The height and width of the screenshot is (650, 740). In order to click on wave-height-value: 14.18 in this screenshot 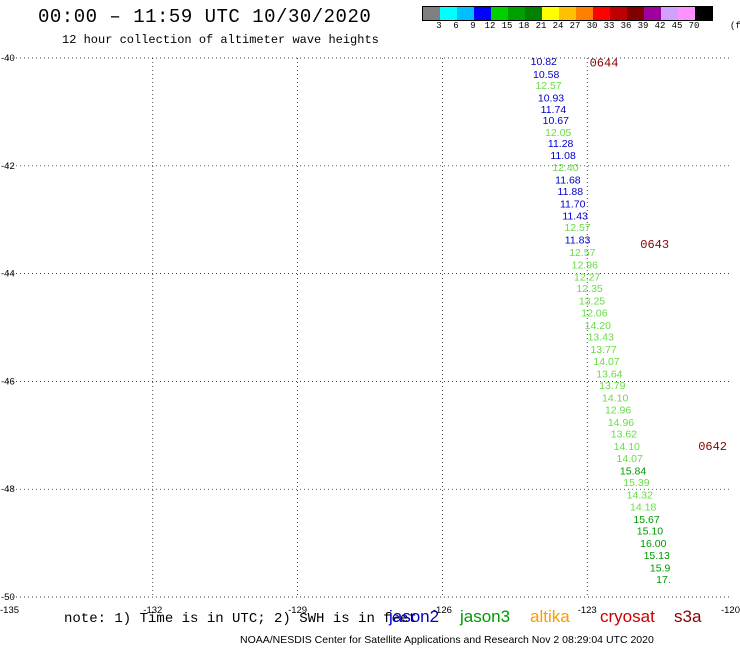, I will do `click(643, 507)`.